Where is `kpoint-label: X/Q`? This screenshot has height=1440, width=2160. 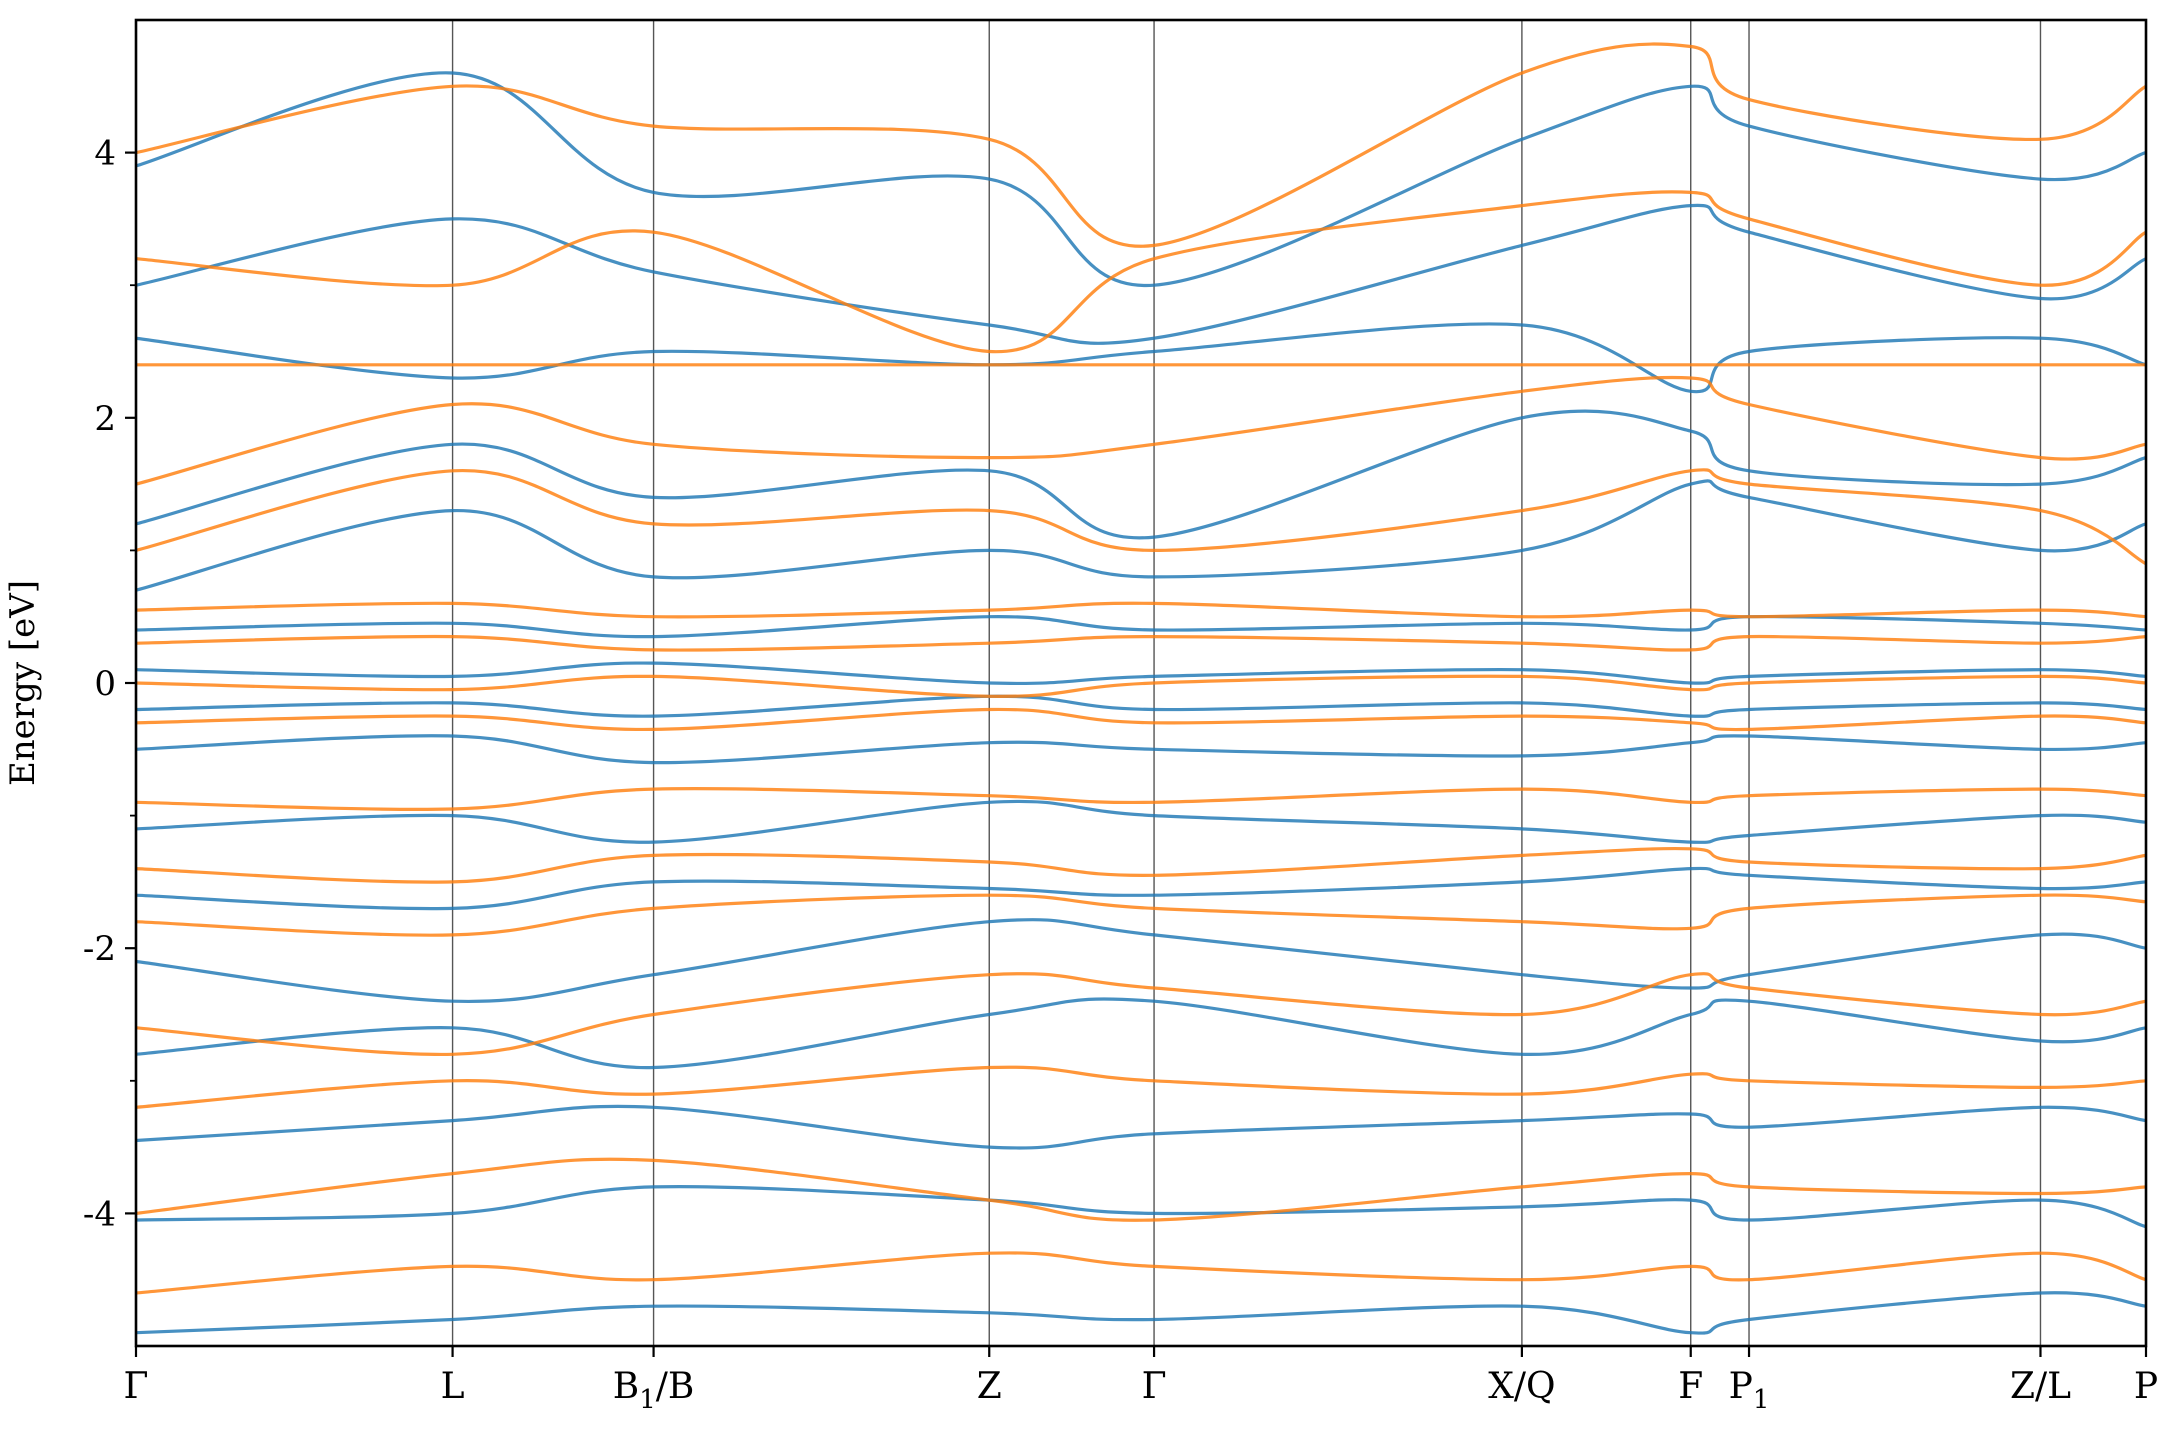 kpoint-label: X/Q is located at coordinates (1521, 1386).